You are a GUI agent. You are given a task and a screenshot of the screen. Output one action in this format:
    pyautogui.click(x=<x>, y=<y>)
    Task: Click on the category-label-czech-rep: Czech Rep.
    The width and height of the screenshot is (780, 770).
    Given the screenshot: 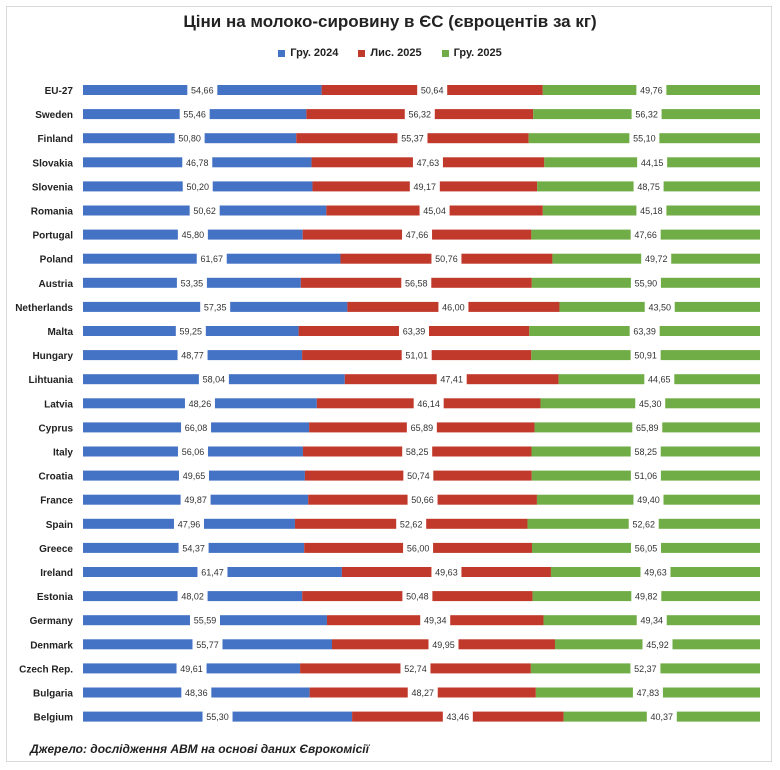 What is the action you would take?
    pyautogui.click(x=46, y=669)
    